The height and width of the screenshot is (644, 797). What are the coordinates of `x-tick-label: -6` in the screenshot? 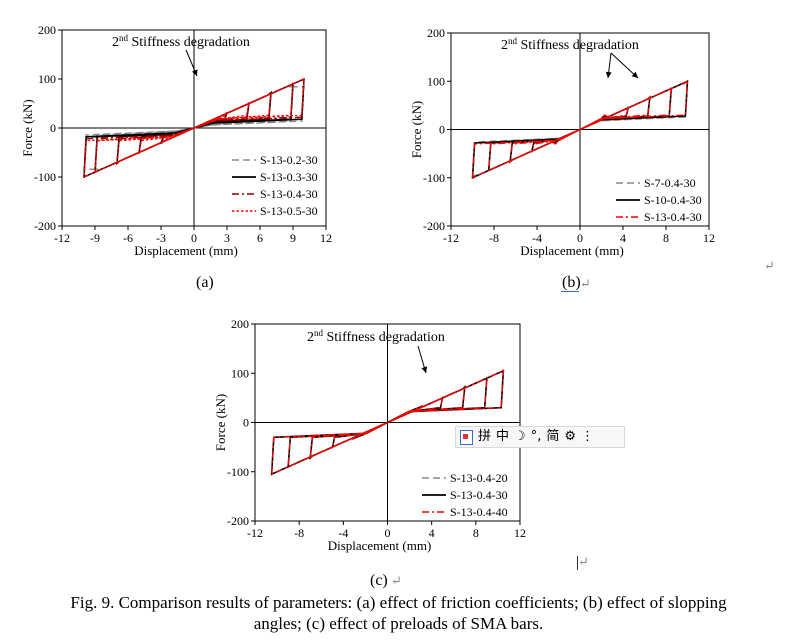 It's located at (128, 238).